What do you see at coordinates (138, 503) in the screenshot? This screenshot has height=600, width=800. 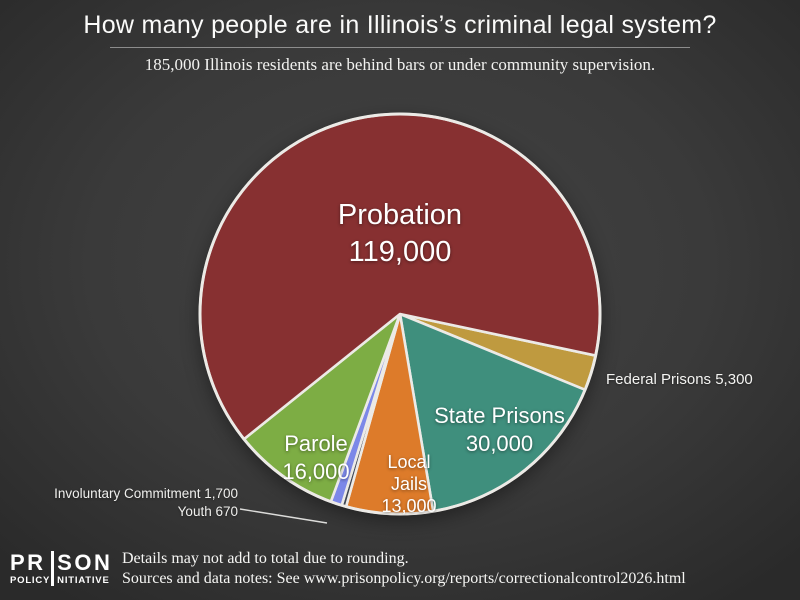 I see `label-small-slices: Involuntary Commitment 1,700 Youth 670` at bounding box center [138, 503].